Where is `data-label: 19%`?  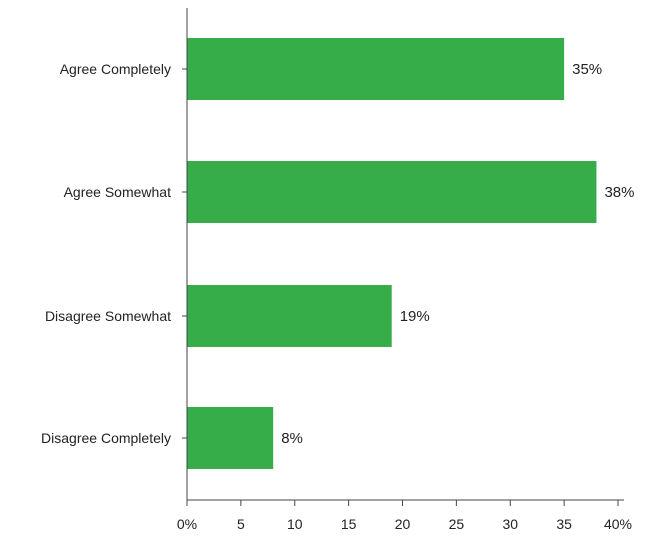 data-label: 19% is located at coordinates (415, 316).